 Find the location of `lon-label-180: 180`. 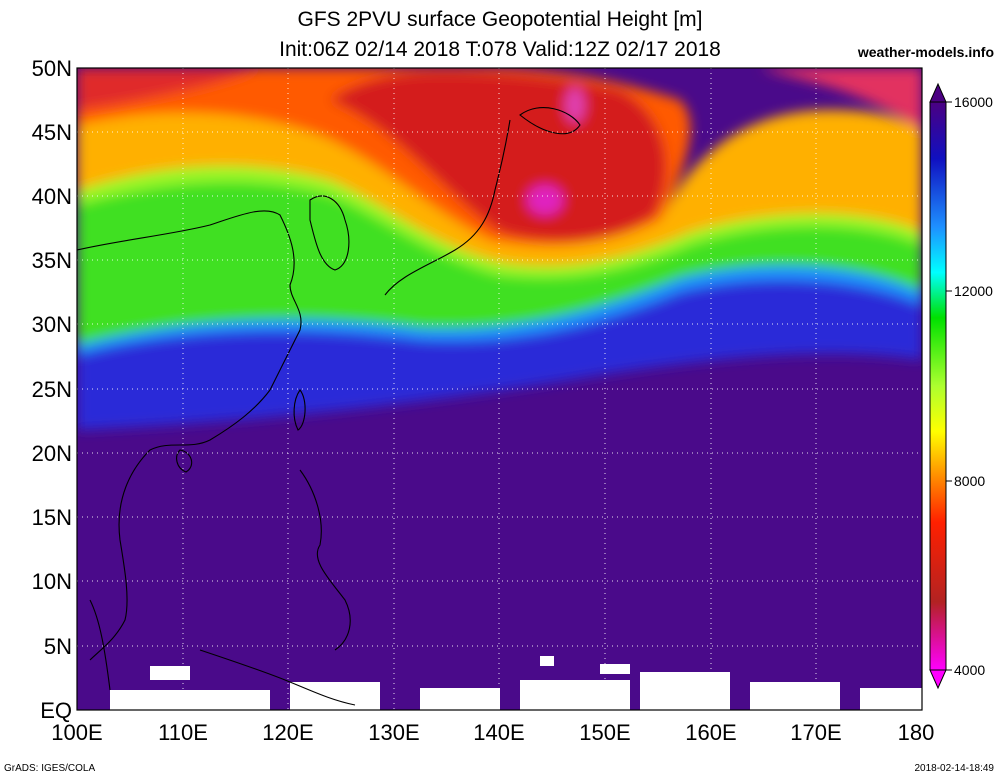

lon-label-180: 180 is located at coordinates (916, 732).